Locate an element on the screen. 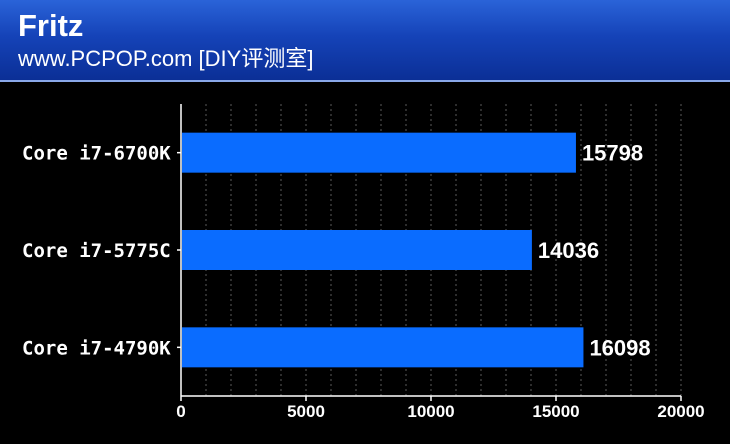 This screenshot has height=444, width=730. category-label: Core i7-6700K is located at coordinates (96, 154).